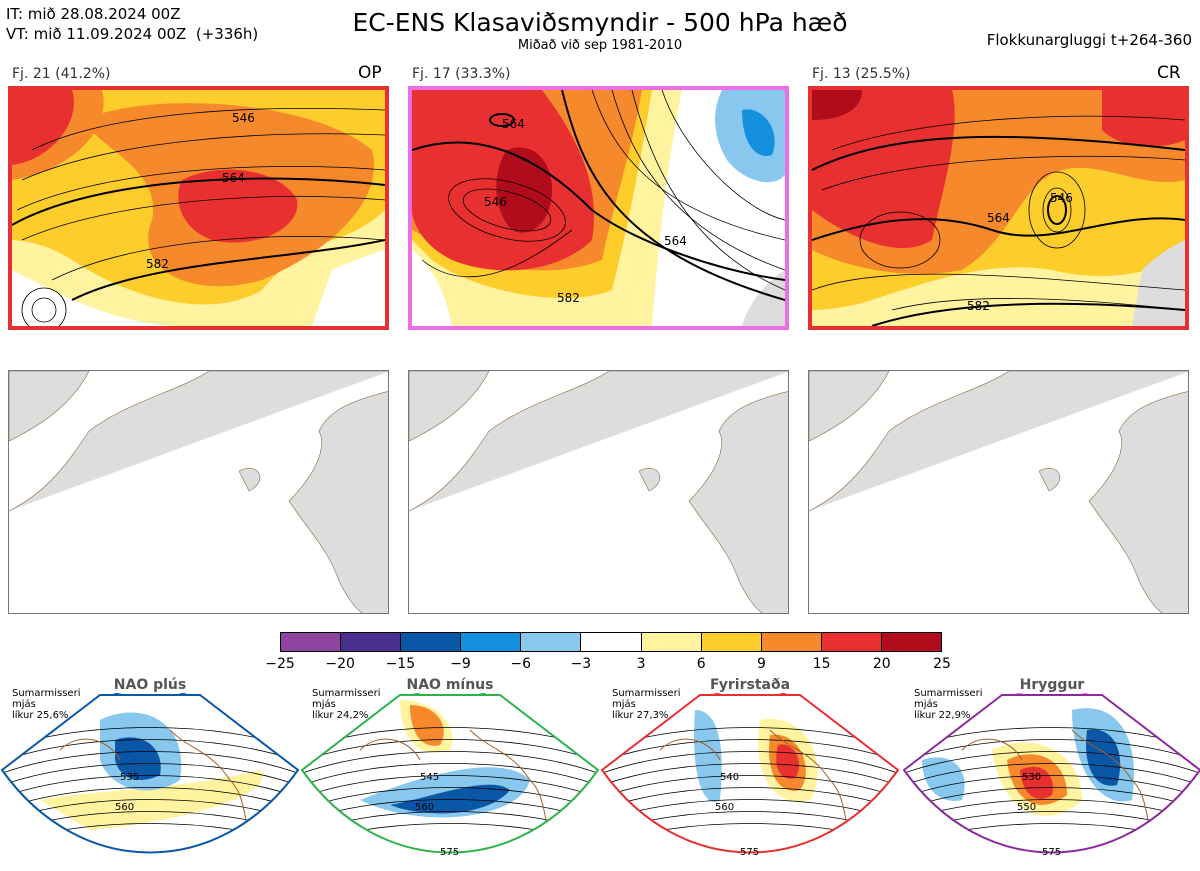  I want to click on classification-window: Flokkunargluggi t+264-360, so click(1089, 40).